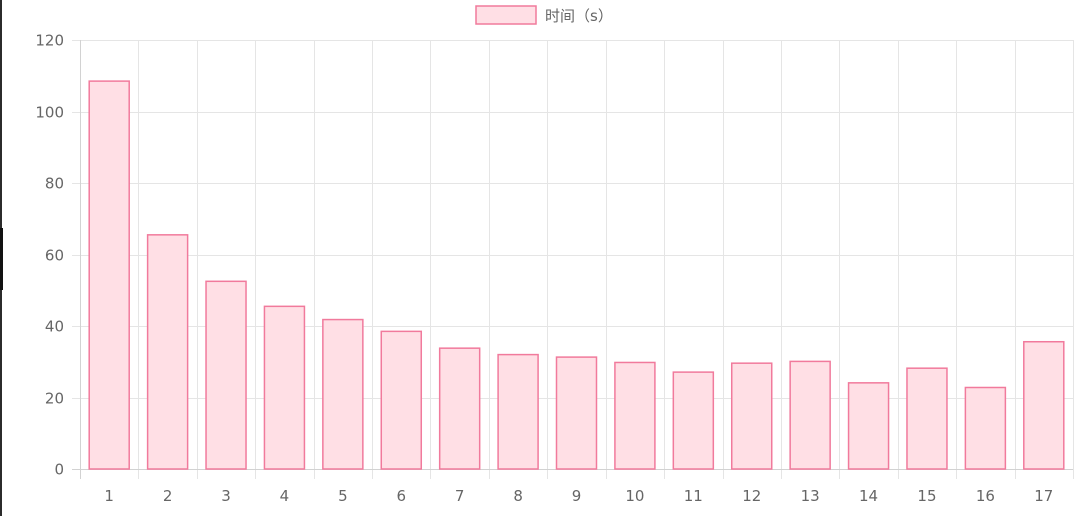  I want to click on y-tick-label: 120, so click(49, 41).